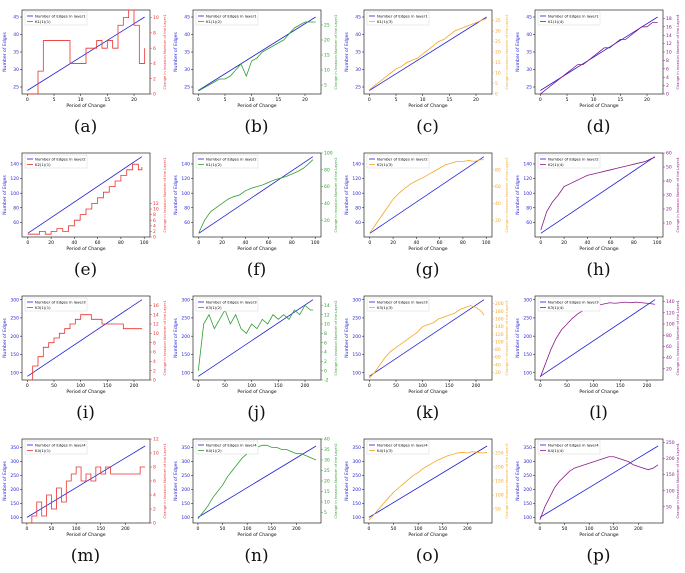 The height and width of the screenshot is (573, 685). What do you see at coordinates (499, 312) in the screenshot?
I see `y2-tick-label: 180` at bounding box center [499, 312].